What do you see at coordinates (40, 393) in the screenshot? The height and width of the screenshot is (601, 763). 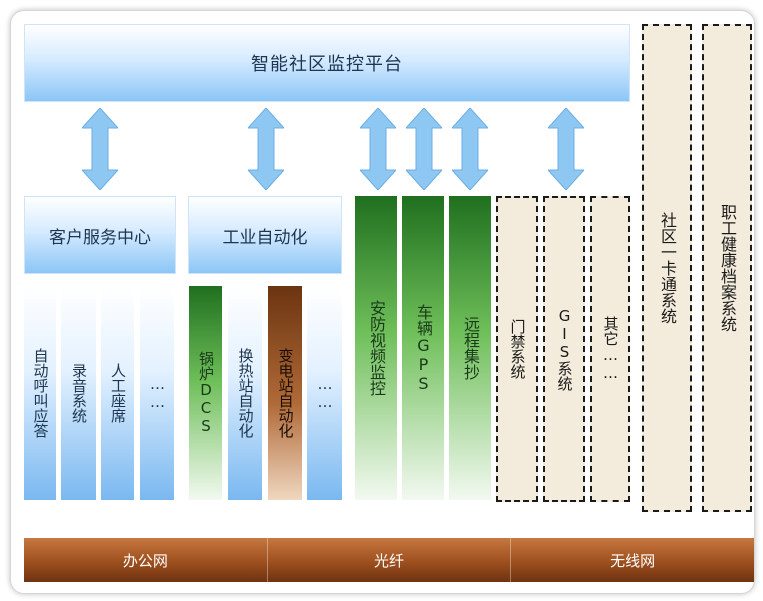 I see `item-auto-call-answer: 自动呼叫应答` at bounding box center [40, 393].